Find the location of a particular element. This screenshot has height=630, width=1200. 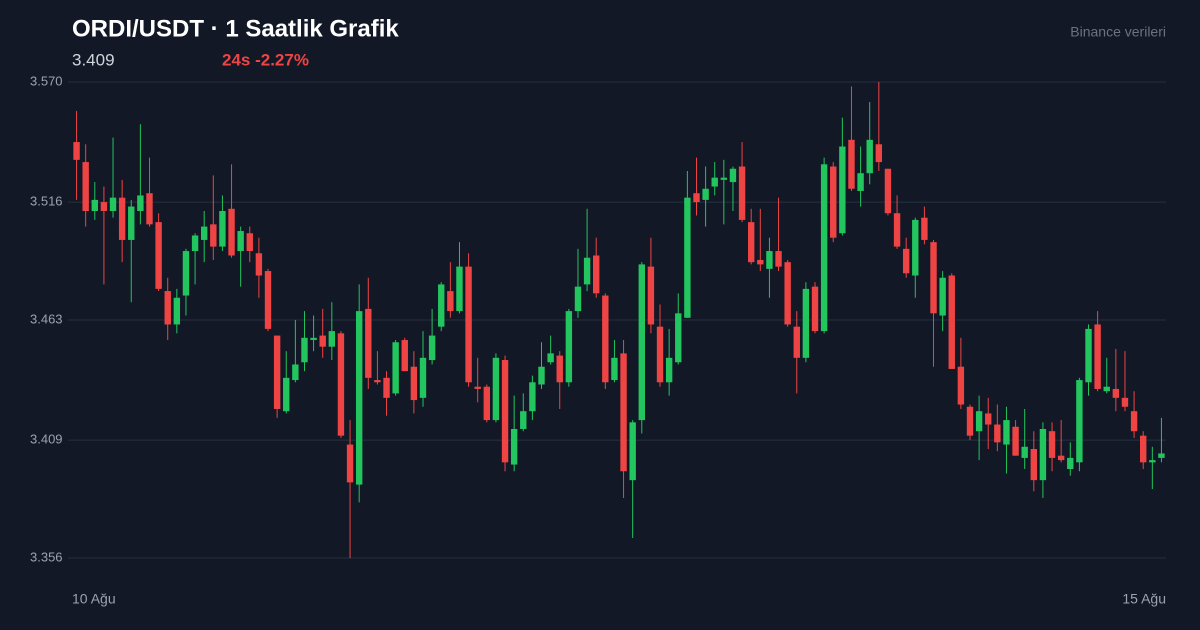

y-tick-label: 3.356 is located at coordinates (46, 556).